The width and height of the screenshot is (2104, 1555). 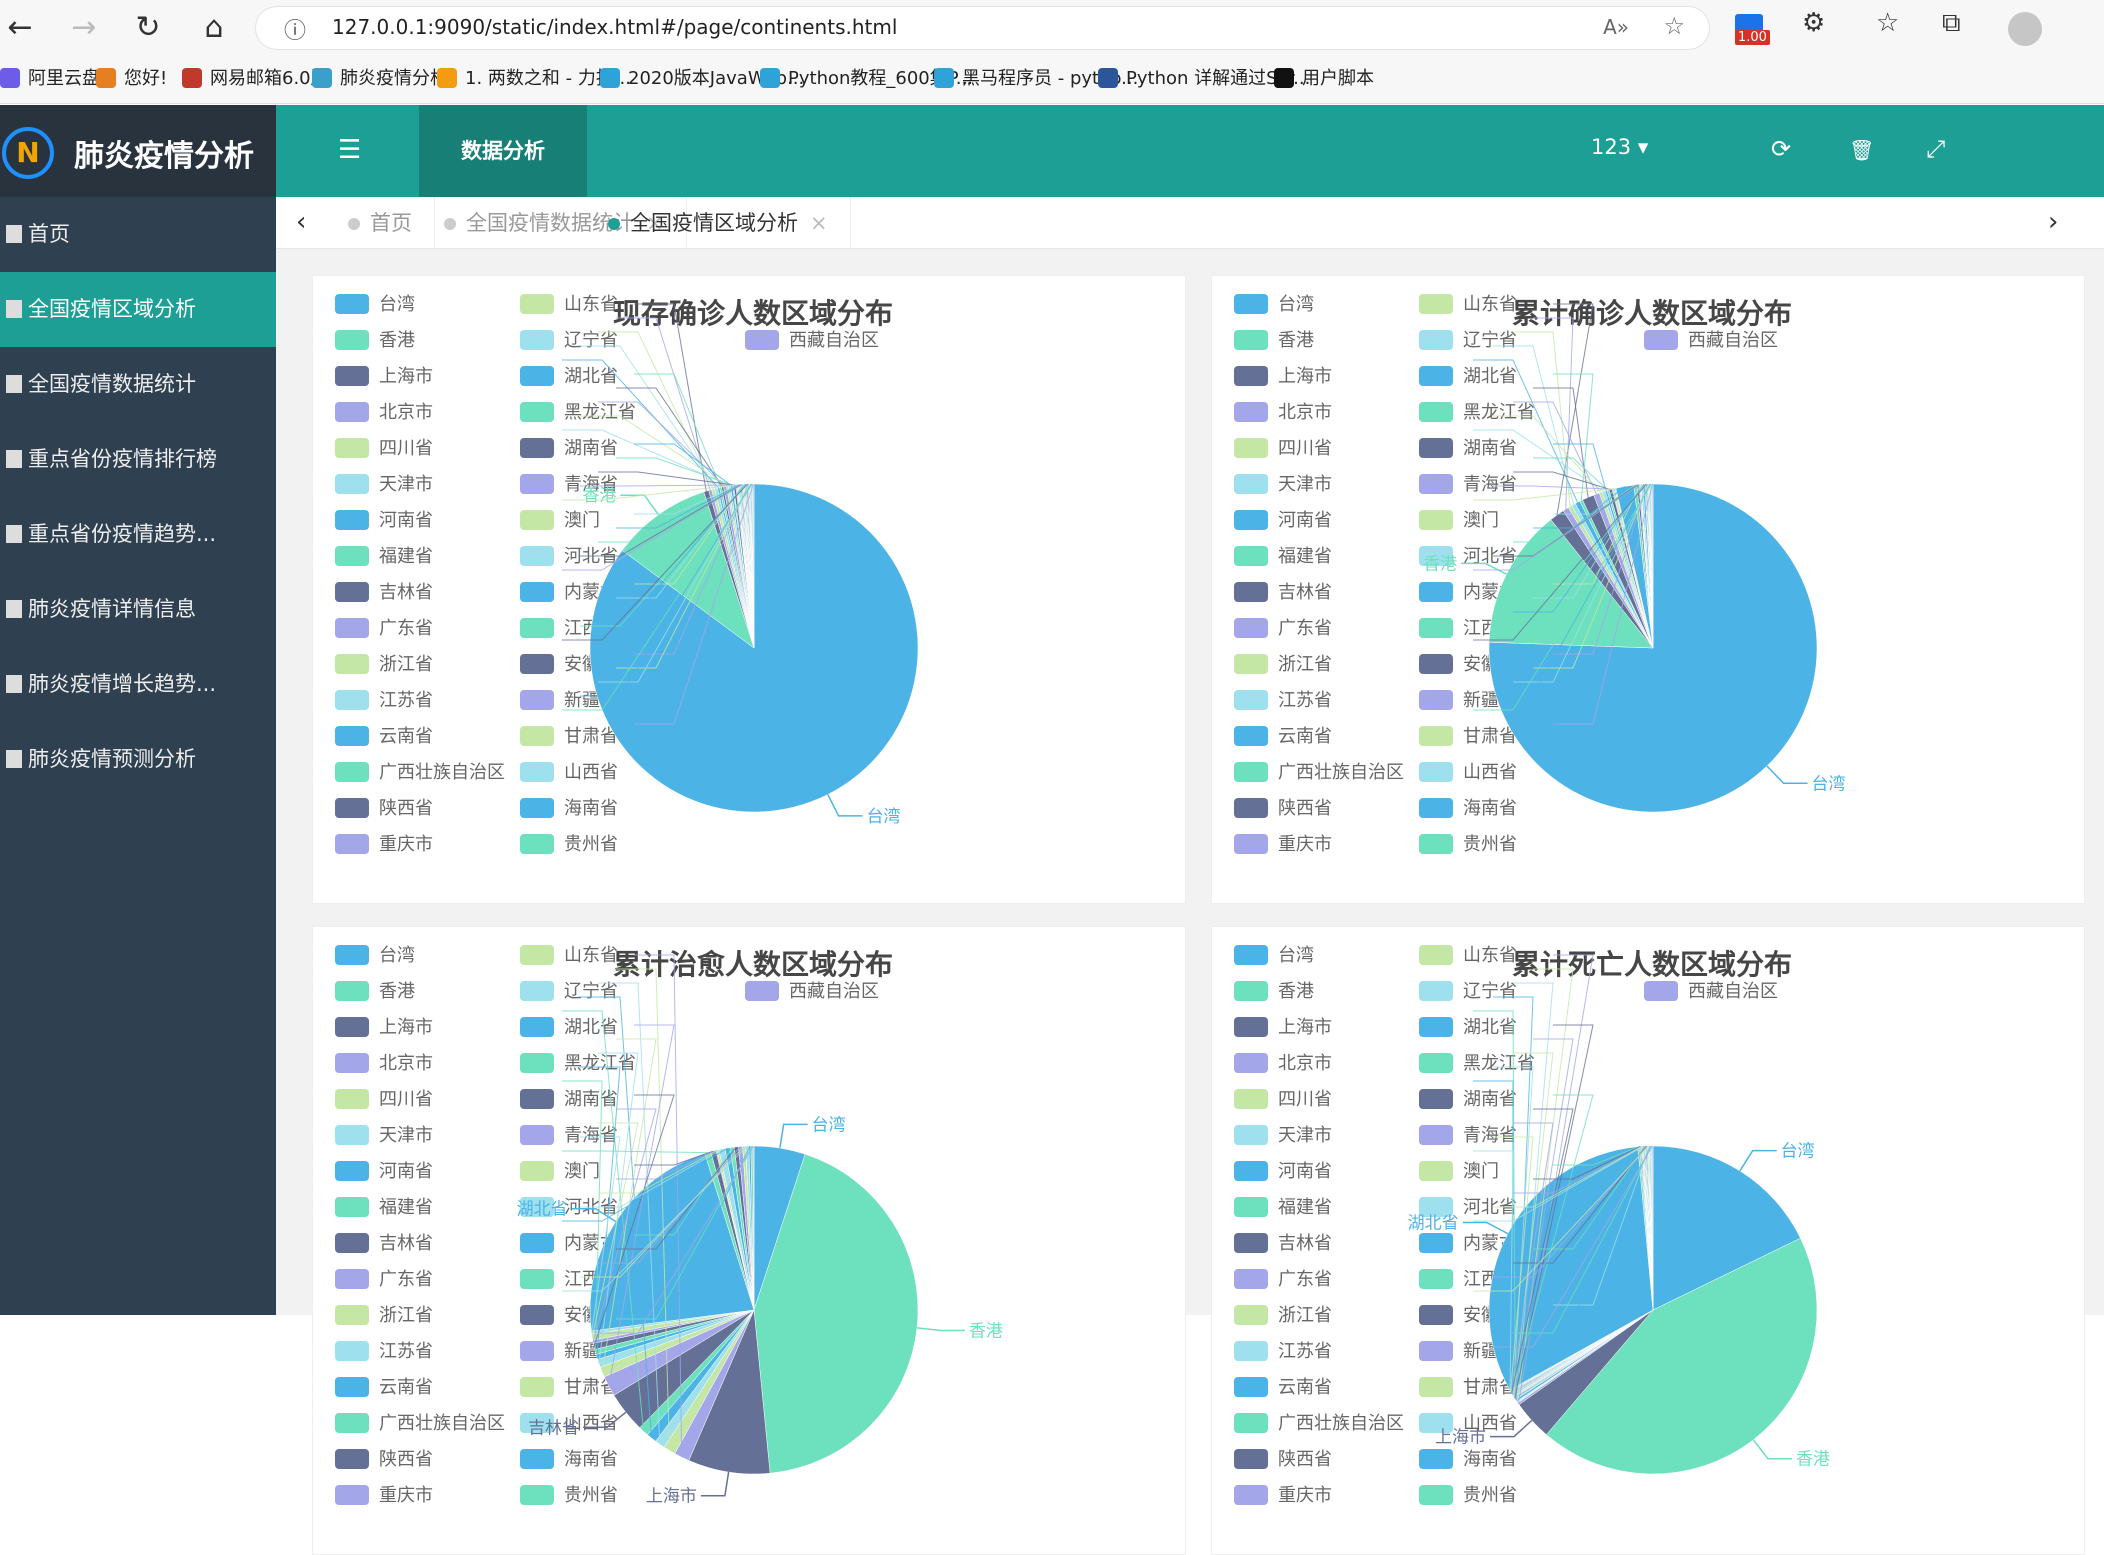 What do you see at coordinates (350, 150) in the screenshot?
I see `menu-toggle-icon: ☰` at bounding box center [350, 150].